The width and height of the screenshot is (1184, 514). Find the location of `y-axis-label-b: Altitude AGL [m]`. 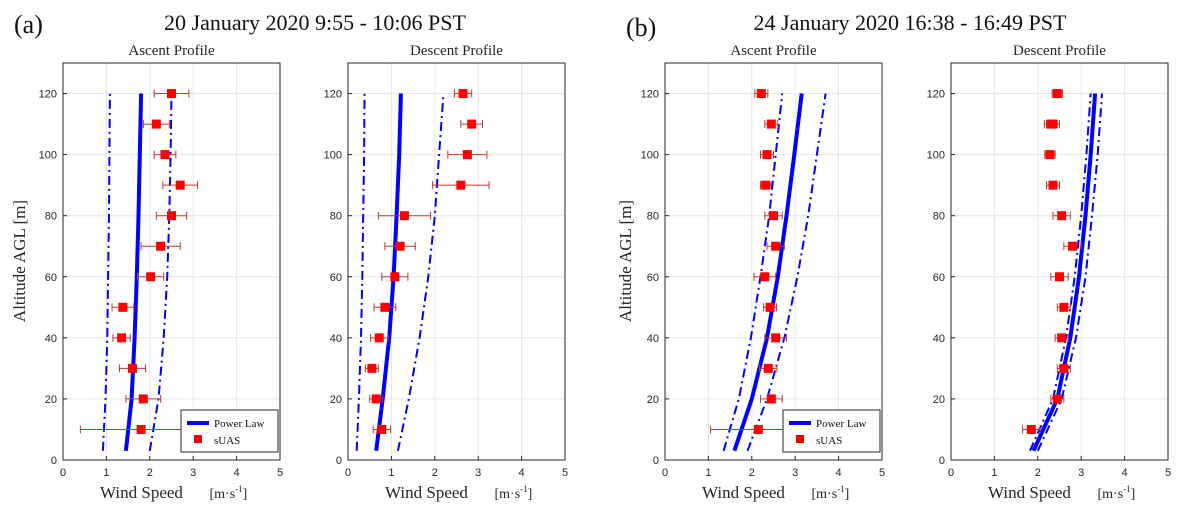

y-axis-label-b: Altitude AGL [m] is located at coordinates (625, 261).